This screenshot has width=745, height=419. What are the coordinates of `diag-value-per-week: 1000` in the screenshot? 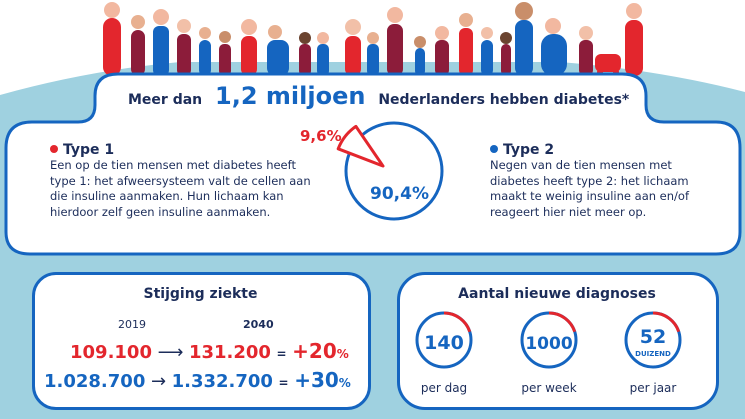 It's located at (548, 344).